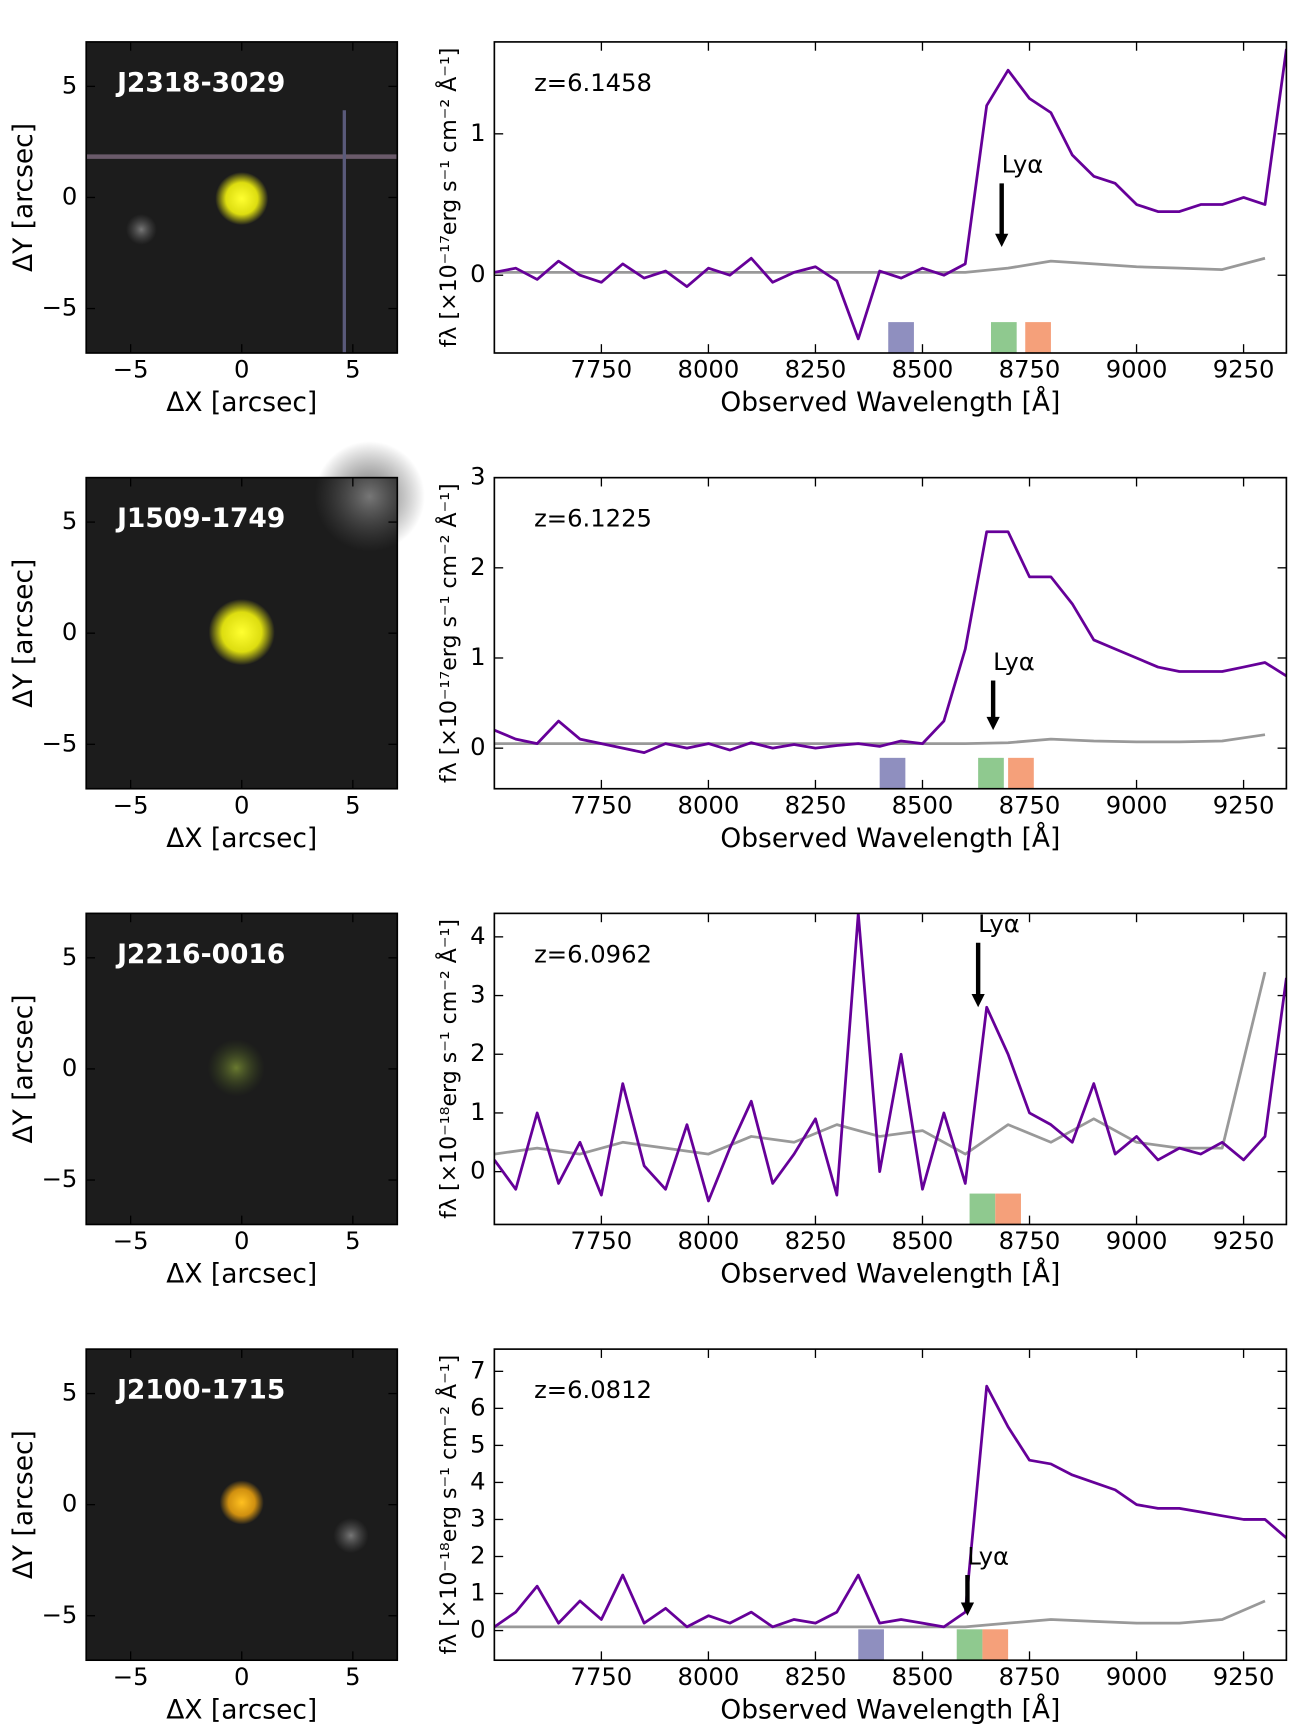  I want to click on y-tick-label: 7, so click(477, 1369).